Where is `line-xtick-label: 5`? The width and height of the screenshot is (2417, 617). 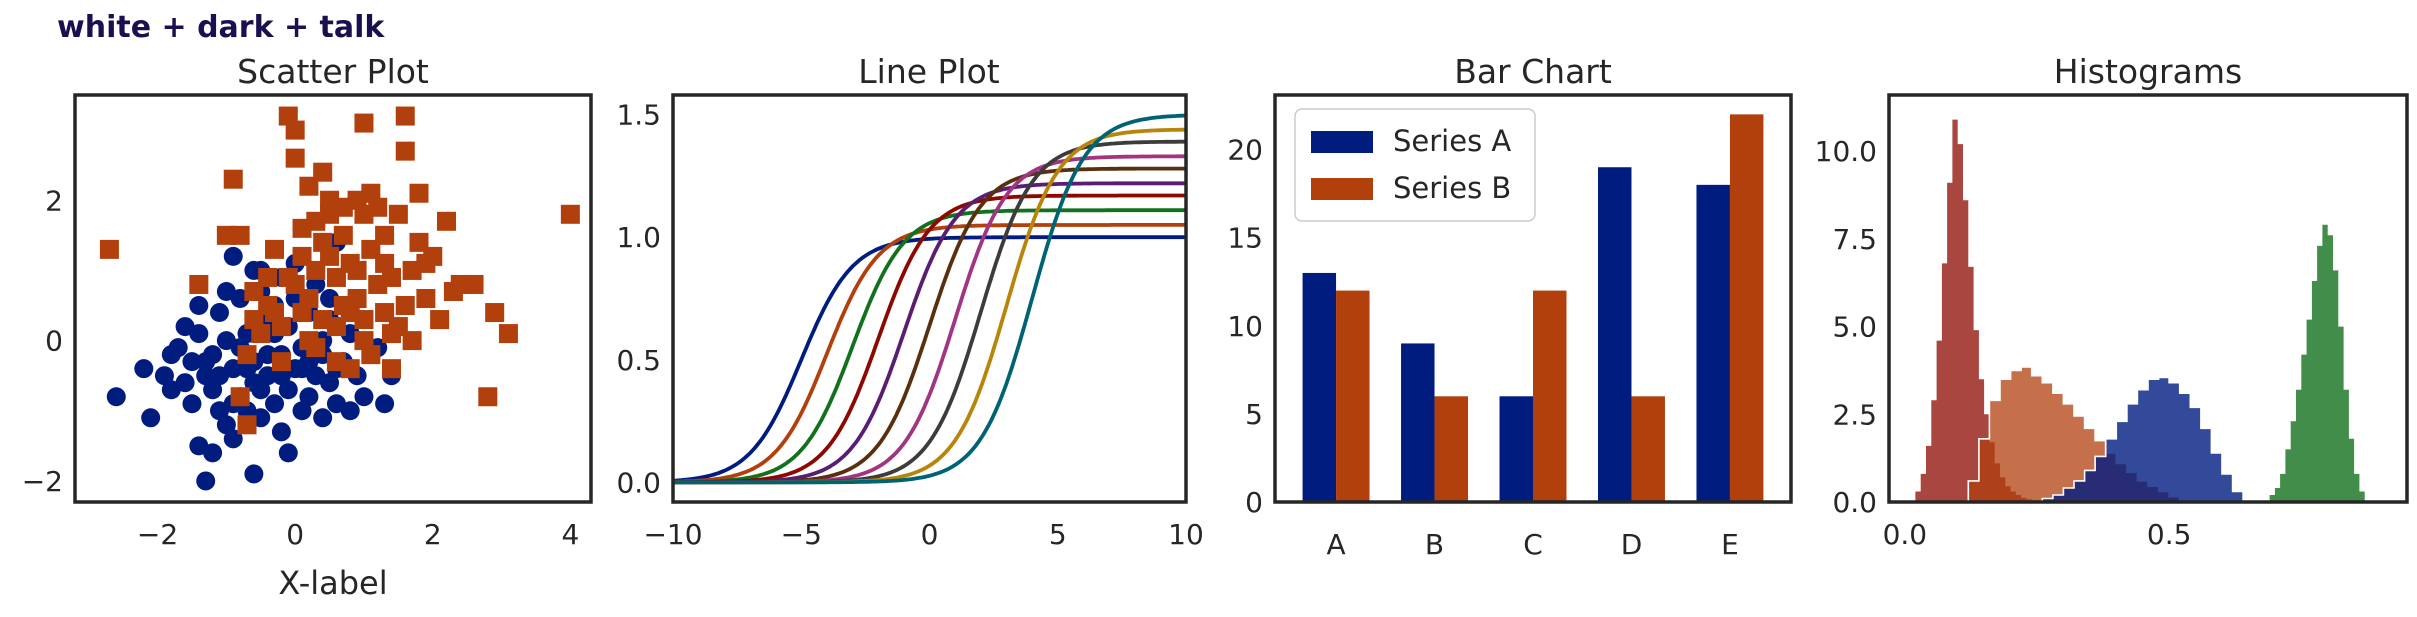 line-xtick-label: 5 is located at coordinates (1058, 534).